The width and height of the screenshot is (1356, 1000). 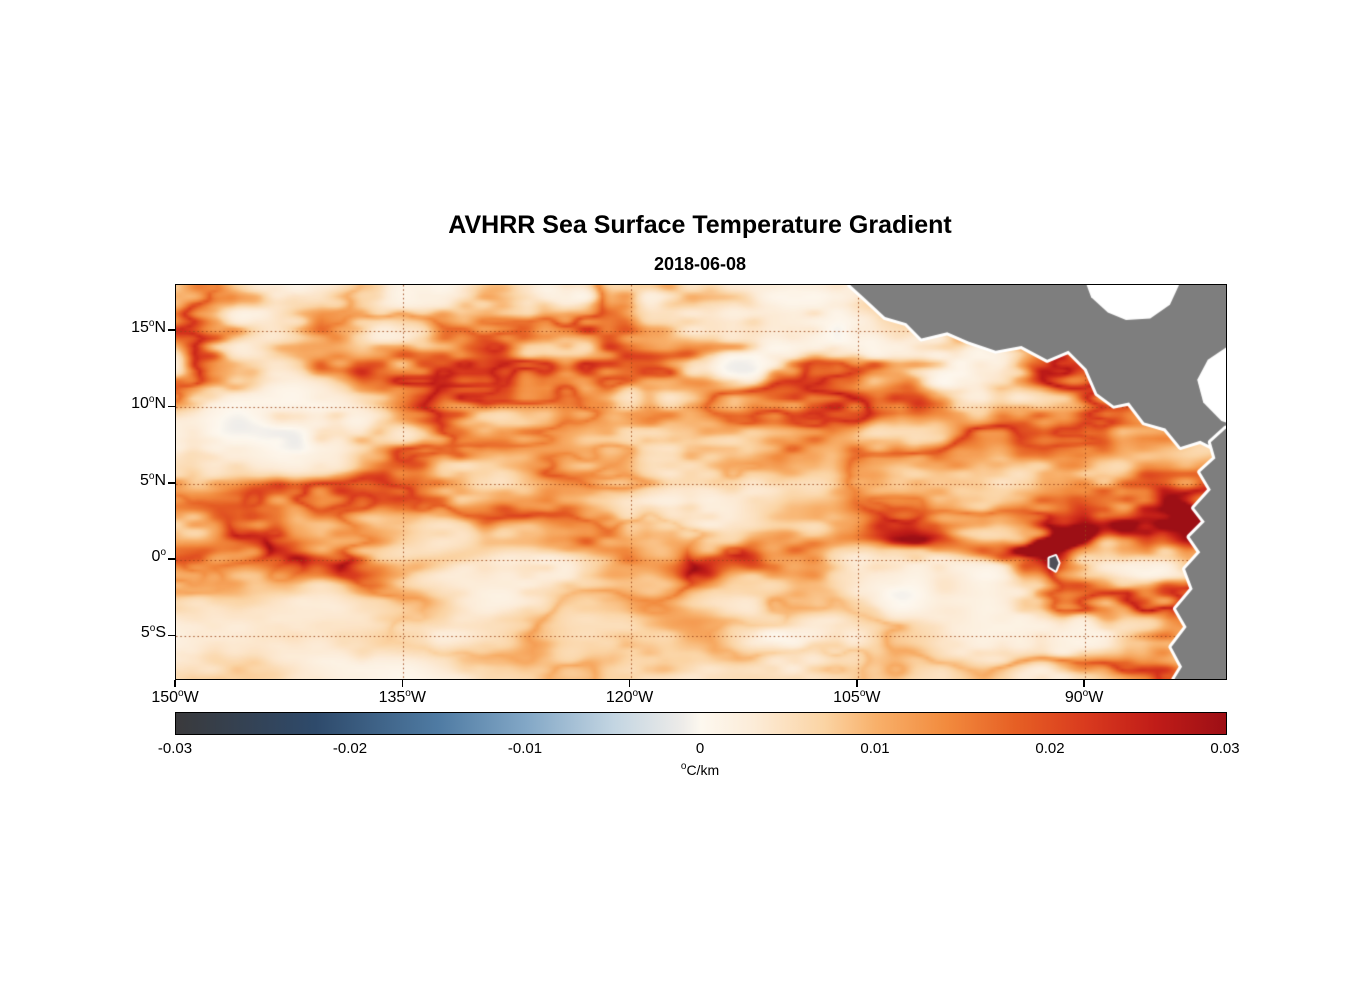 I want to click on x-tick-label: 90oW, so click(x=1084, y=697).